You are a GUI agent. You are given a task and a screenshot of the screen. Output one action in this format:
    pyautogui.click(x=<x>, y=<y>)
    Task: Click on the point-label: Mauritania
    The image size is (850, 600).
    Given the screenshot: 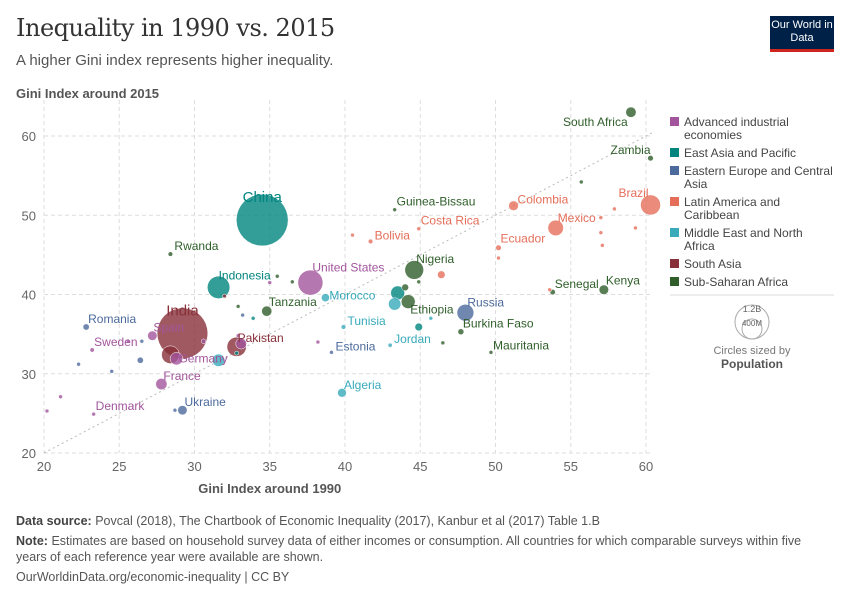 What is the action you would take?
    pyautogui.click(x=521, y=345)
    